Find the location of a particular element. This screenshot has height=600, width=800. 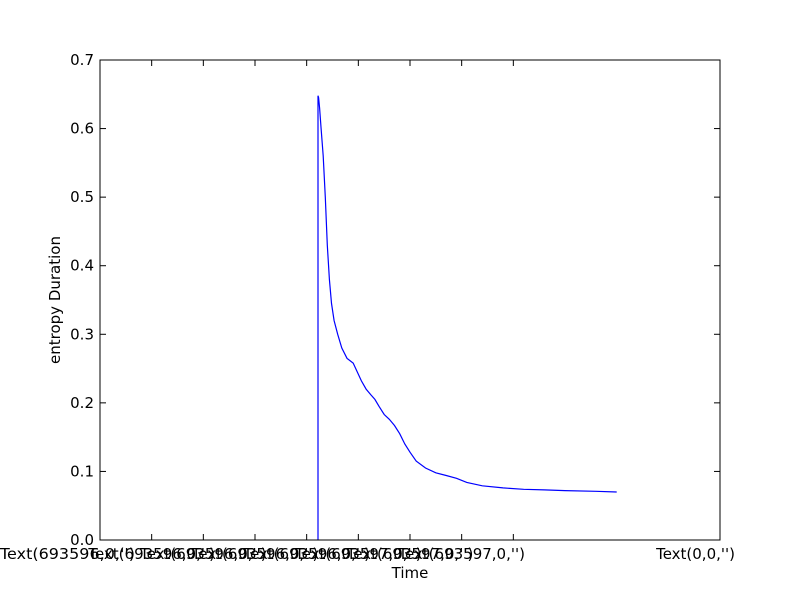

x-tick-label: Text(0,0,'') is located at coordinates (695, 554).